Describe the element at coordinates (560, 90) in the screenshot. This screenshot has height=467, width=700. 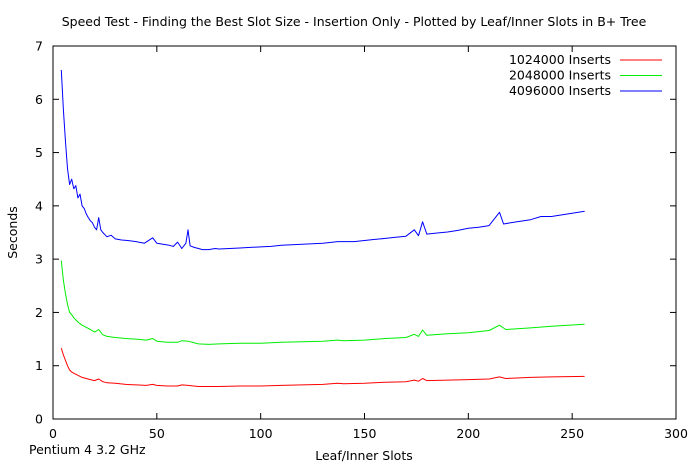
I see `legend-label-3: 4096000 Inserts` at that location.